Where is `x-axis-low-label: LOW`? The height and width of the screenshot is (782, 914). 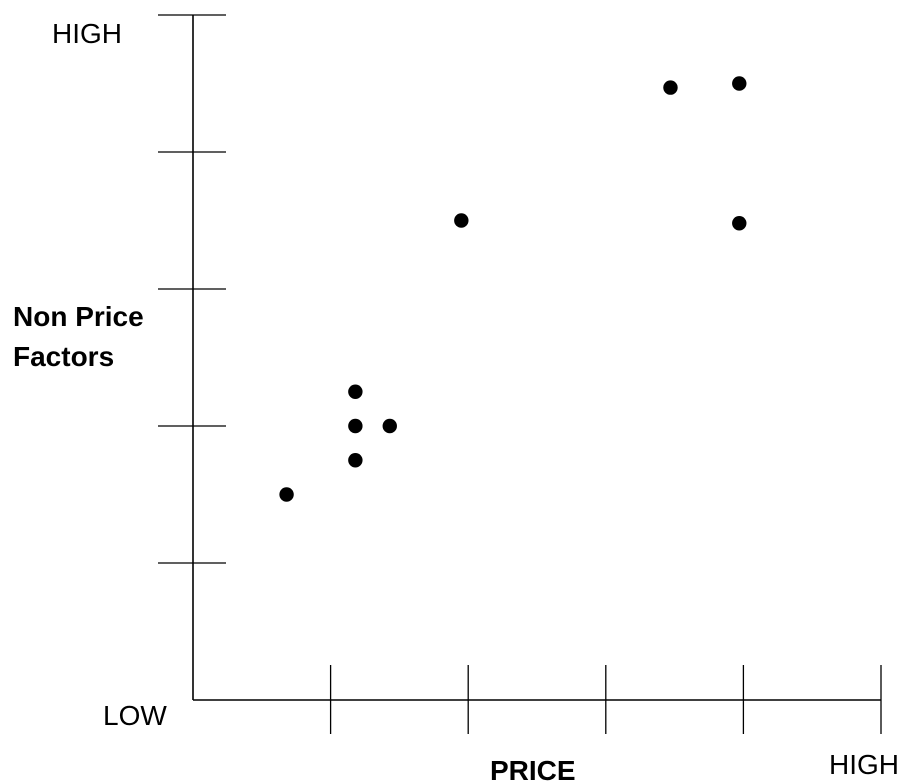 x-axis-low-label: LOW is located at coordinates (135, 715).